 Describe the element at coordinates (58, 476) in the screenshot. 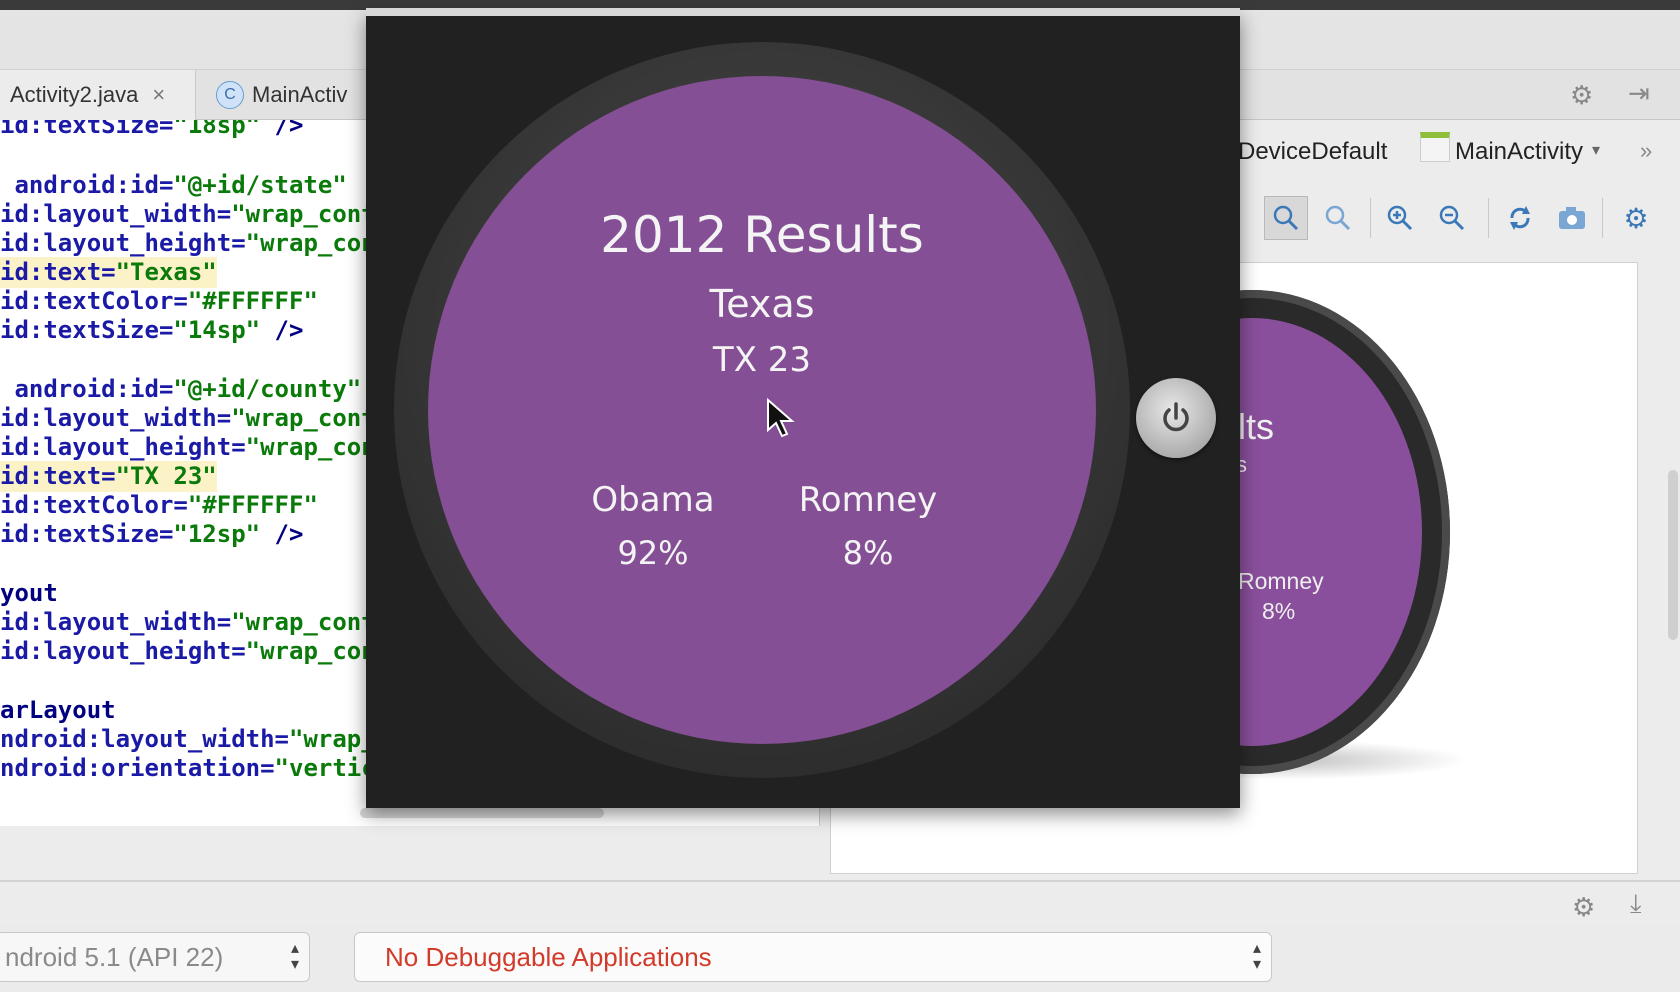

I see `code-attribute: id:text=` at that location.